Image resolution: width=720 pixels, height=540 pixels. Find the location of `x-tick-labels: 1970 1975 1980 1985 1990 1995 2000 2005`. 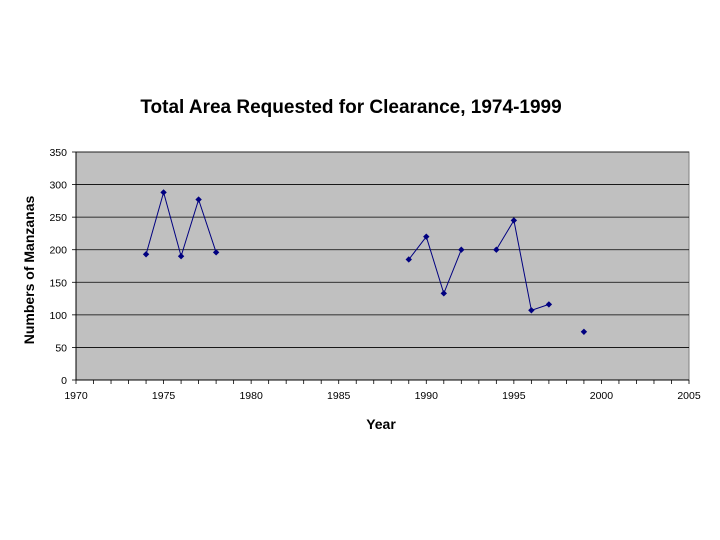

x-tick-labels: 1970 1975 1980 1985 1990 1995 2000 2005 is located at coordinates (382, 396).